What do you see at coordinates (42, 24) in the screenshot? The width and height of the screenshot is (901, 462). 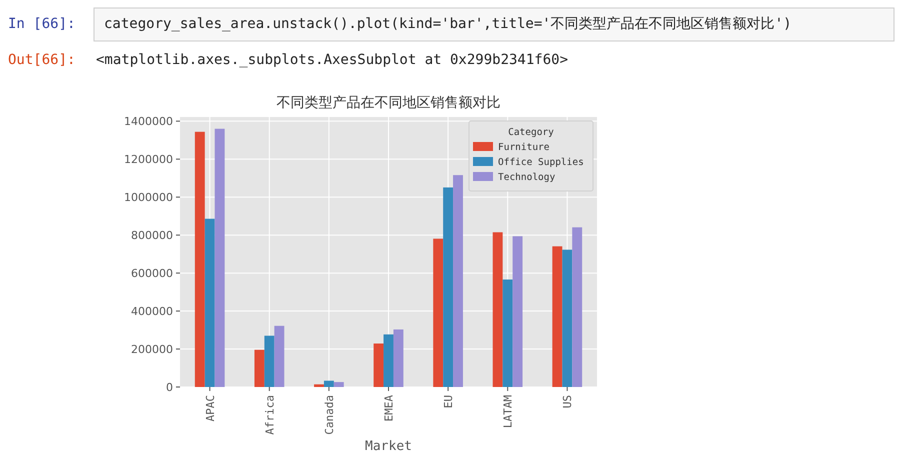 I see `annotation: In [66]:` at bounding box center [42, 24].